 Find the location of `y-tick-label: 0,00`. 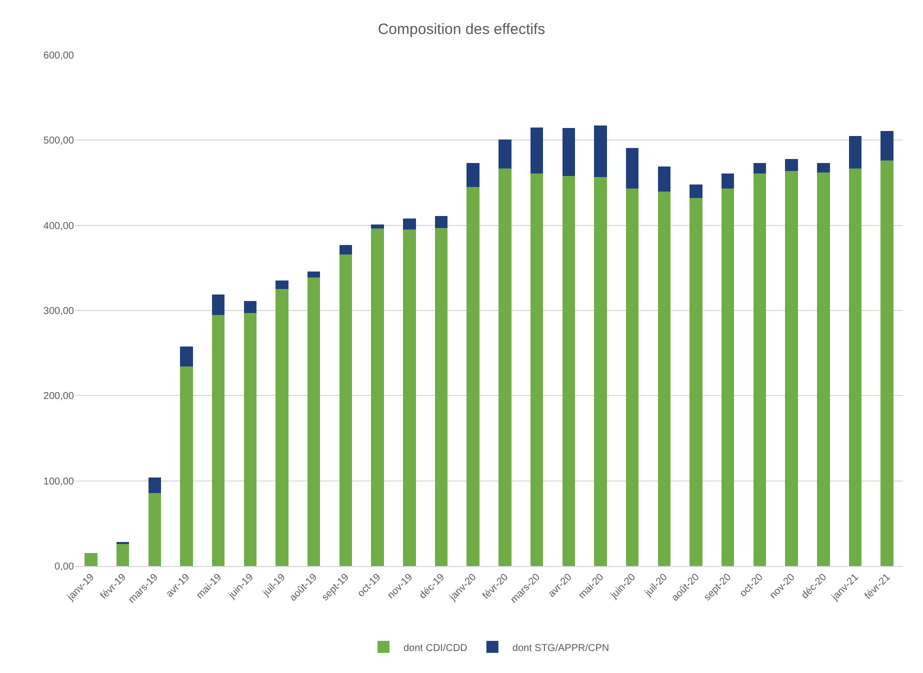

y-tick-label: 0,00 is located at coordinates (64, 567).